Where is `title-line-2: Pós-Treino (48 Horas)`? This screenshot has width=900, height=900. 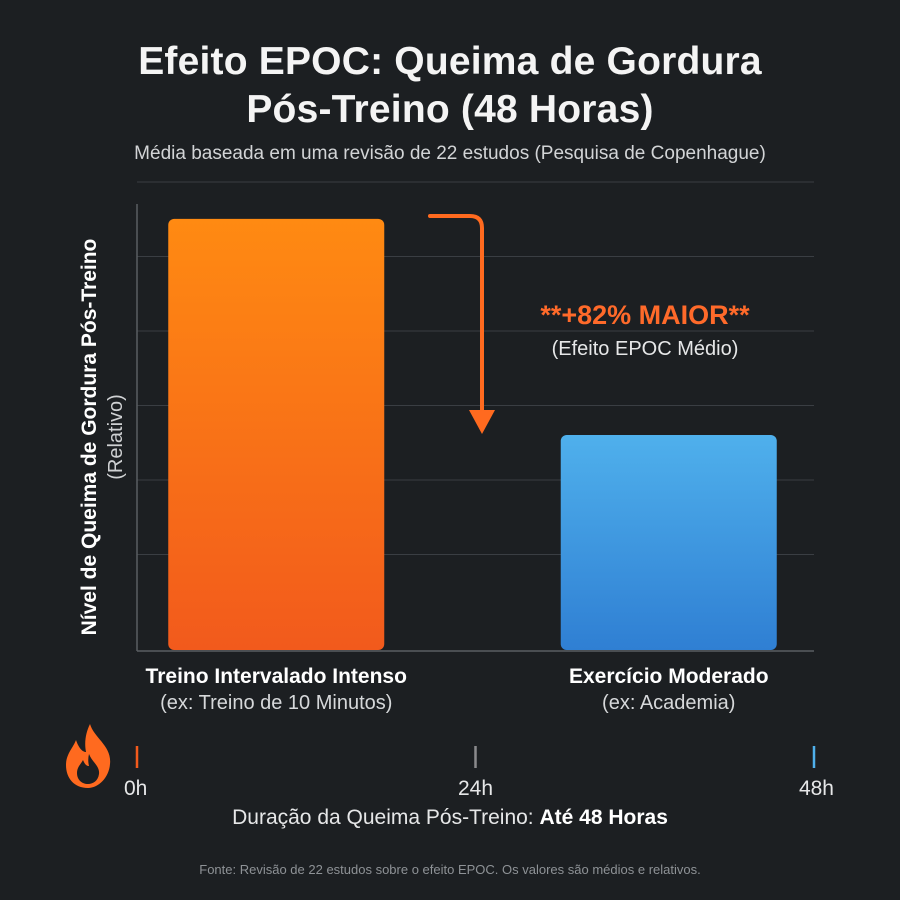 title-line-2: Pós-Treino (48 Horas) is located at coordinates (450, 109).